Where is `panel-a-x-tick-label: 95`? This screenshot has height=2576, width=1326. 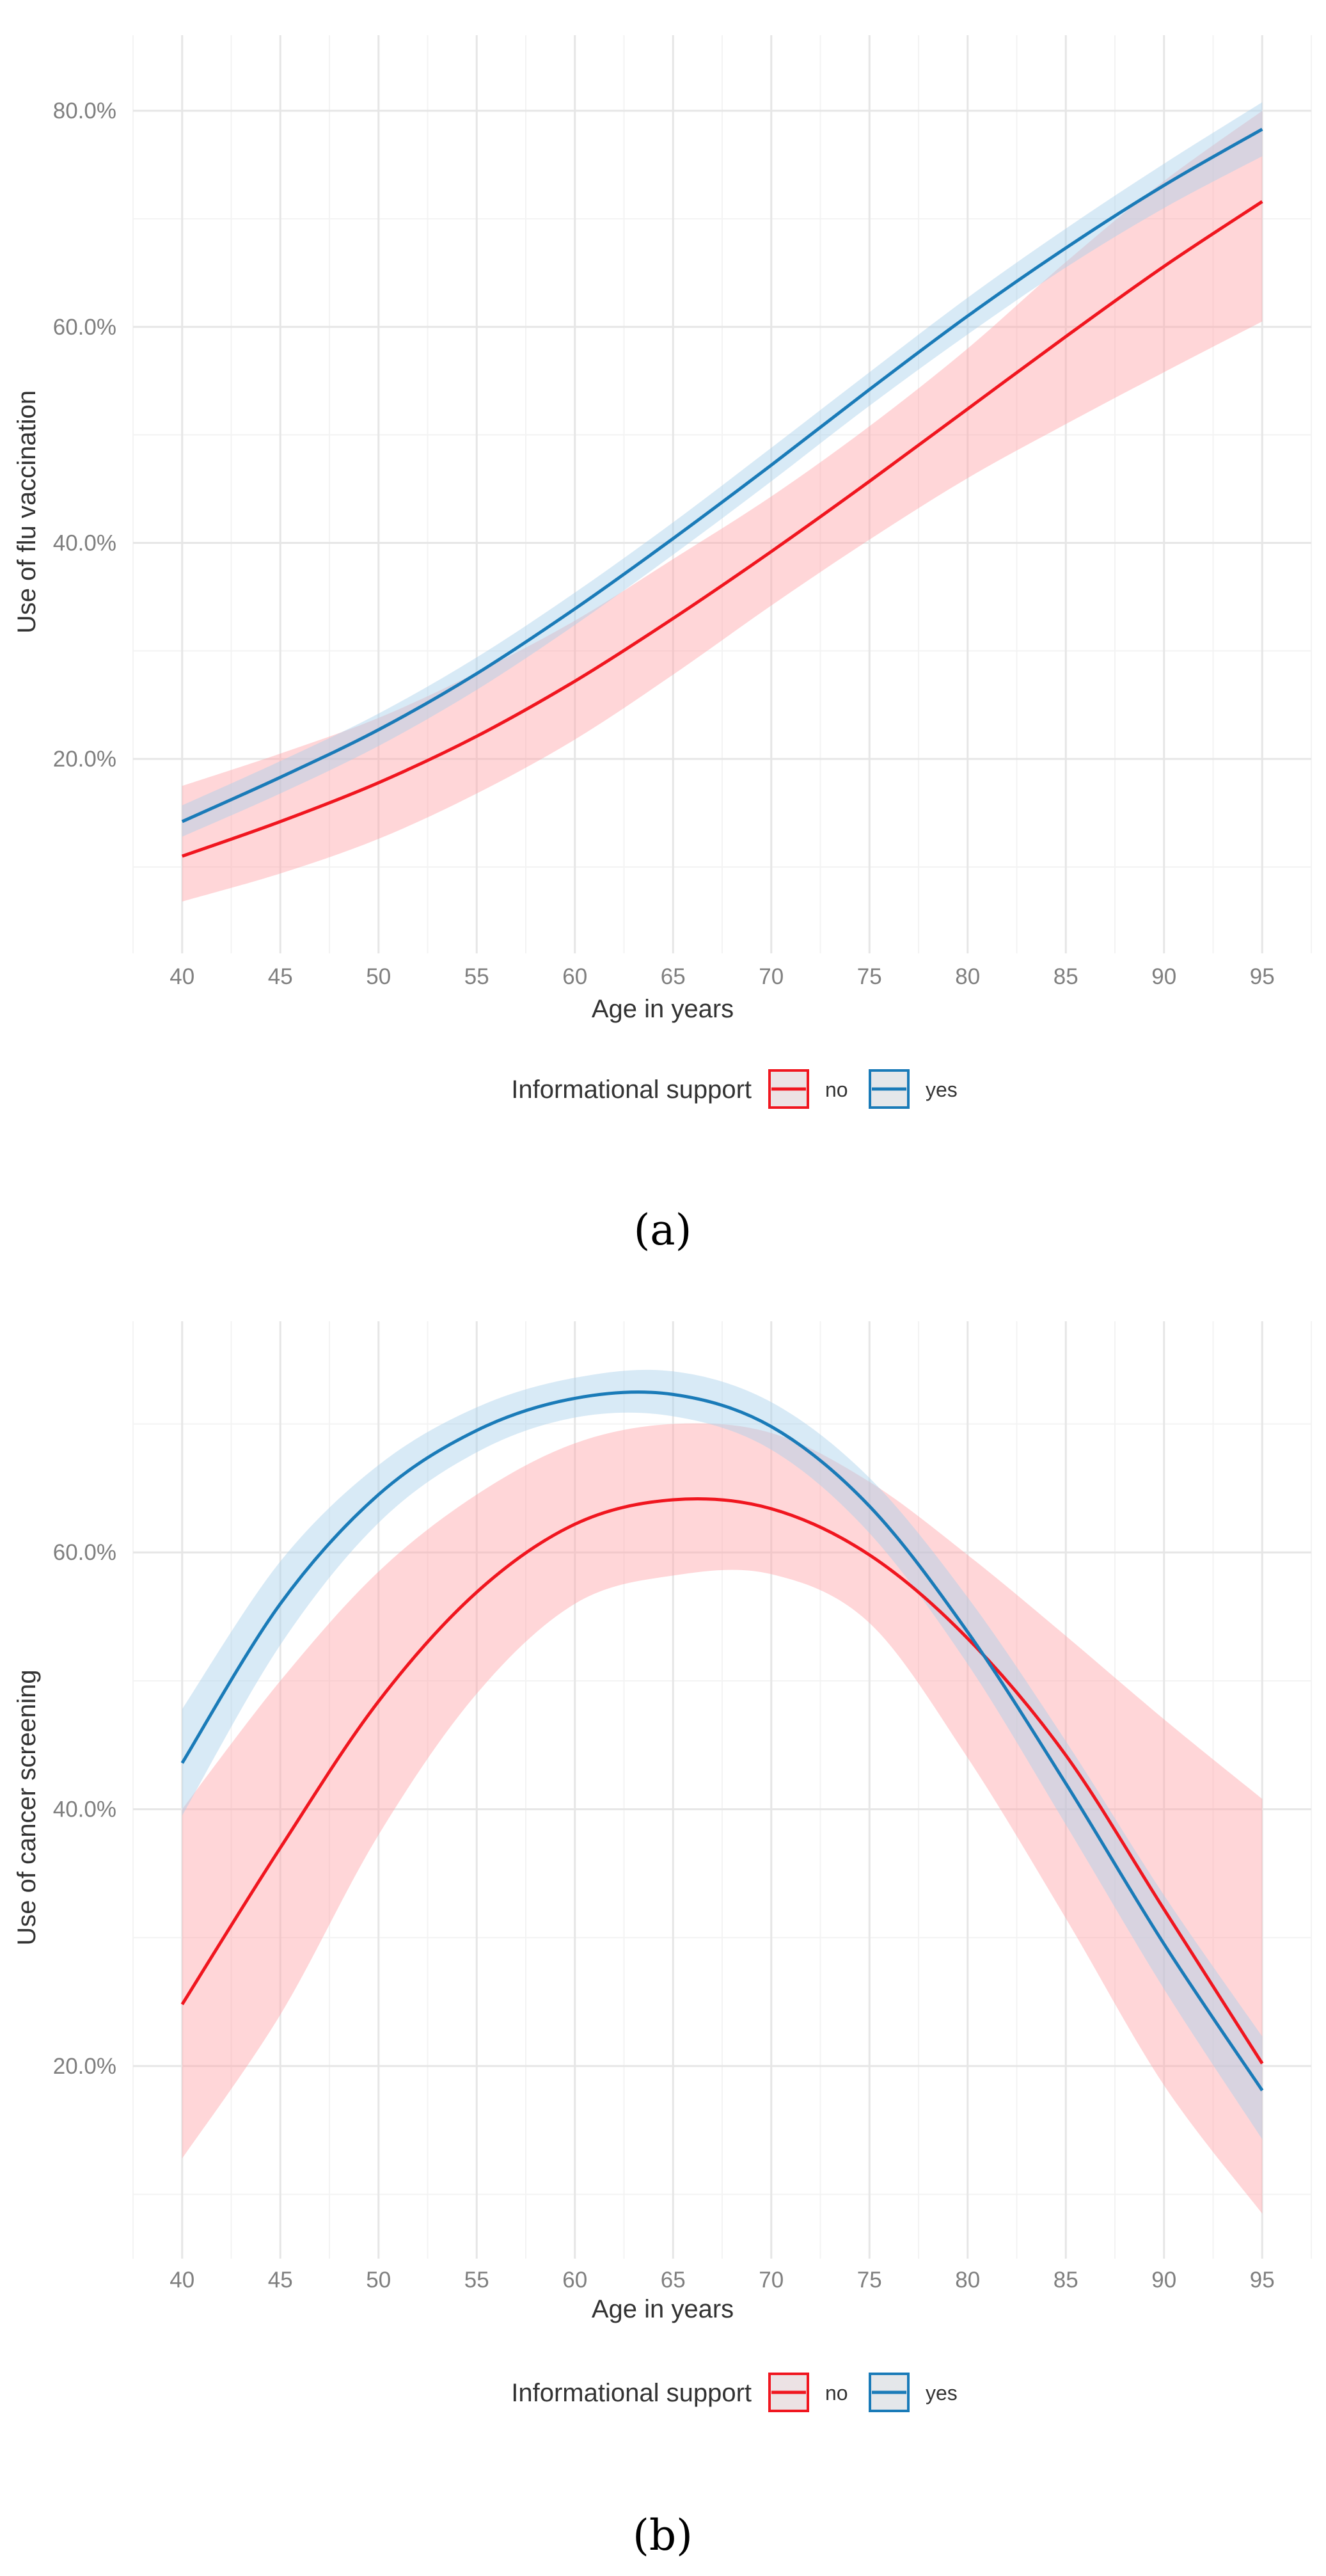 panel-a-x-tick-label: 95 is located at coordinates (1262, 977).